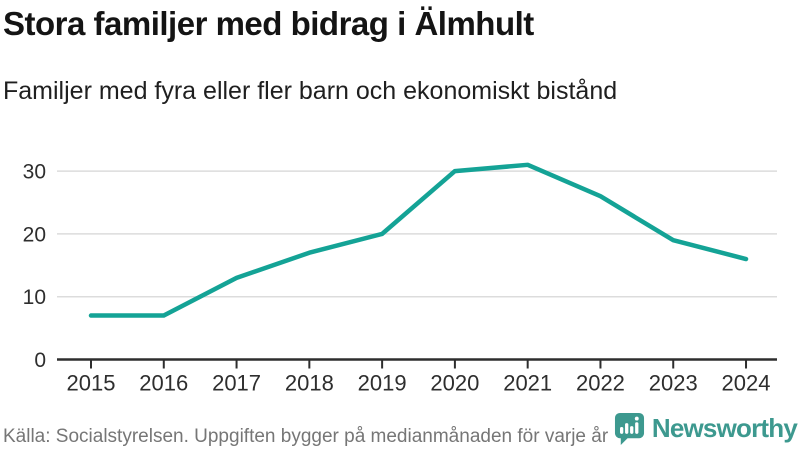  What do you see at coordinates (34, 297) in the screenshot?
I see `svg-text: 10` at bounding box center [34, 297].